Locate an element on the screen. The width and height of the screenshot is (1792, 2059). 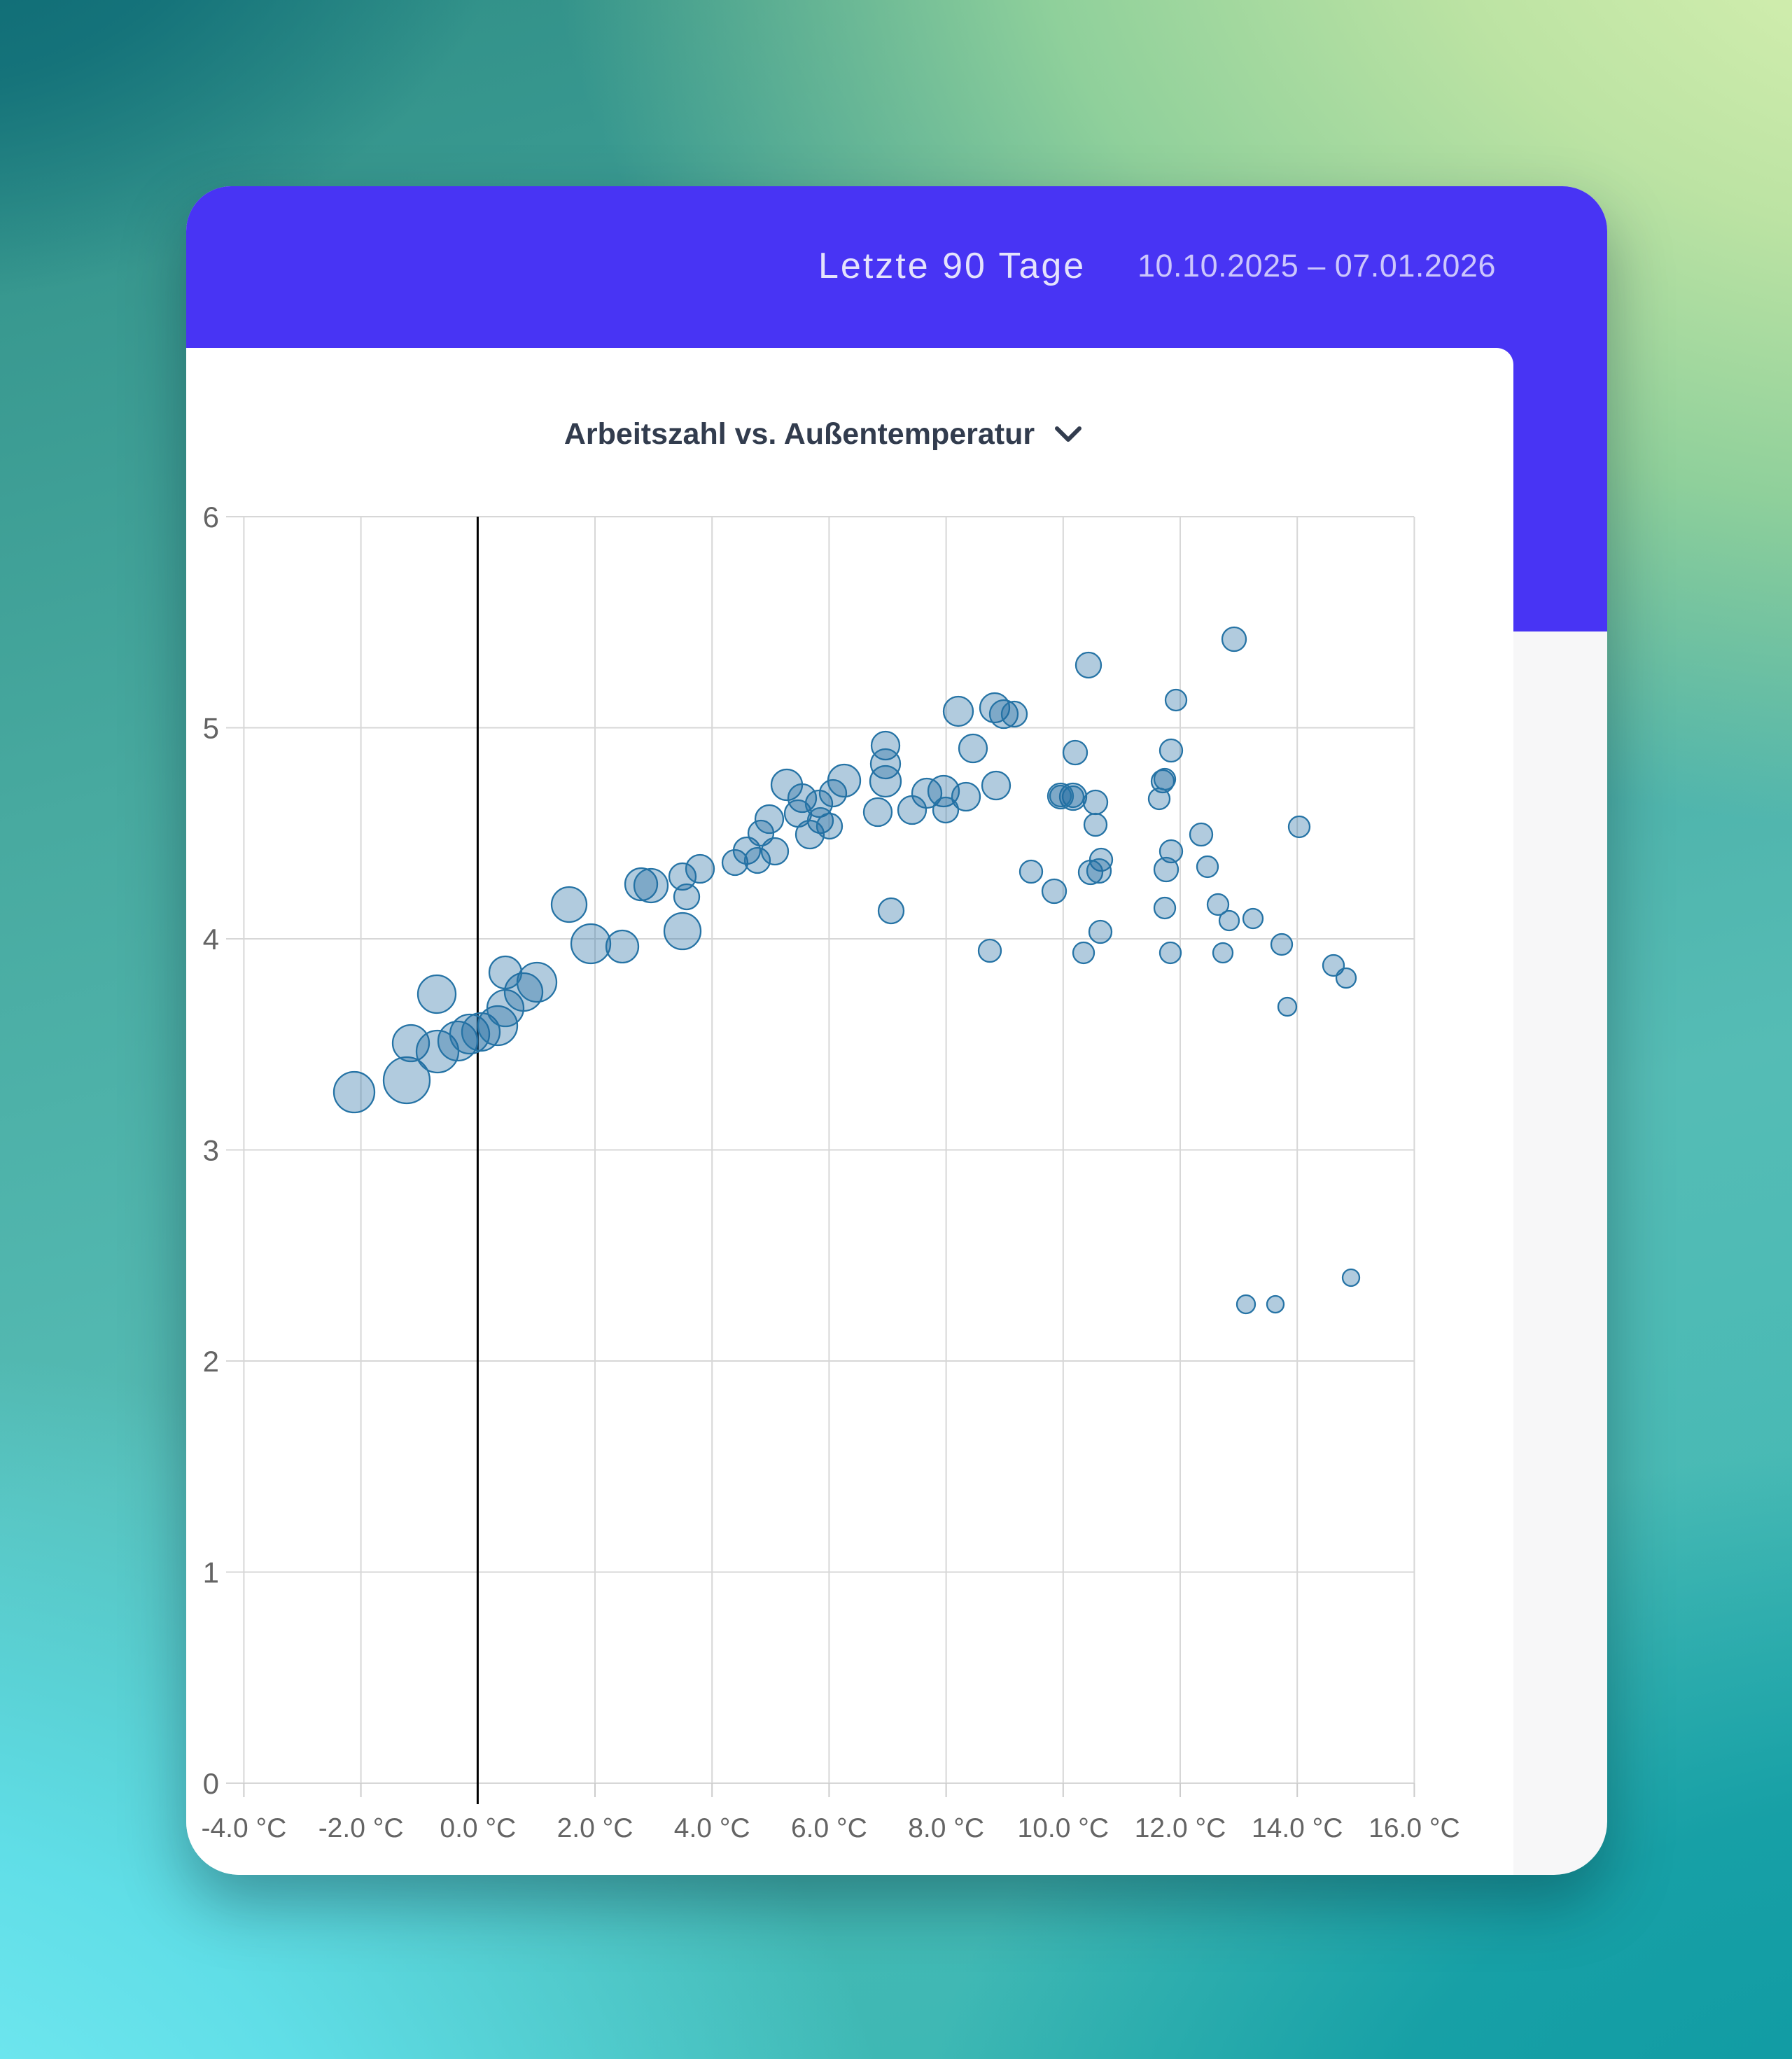
svg-text: 6.0 °C is located at coordinates (829, 1828).